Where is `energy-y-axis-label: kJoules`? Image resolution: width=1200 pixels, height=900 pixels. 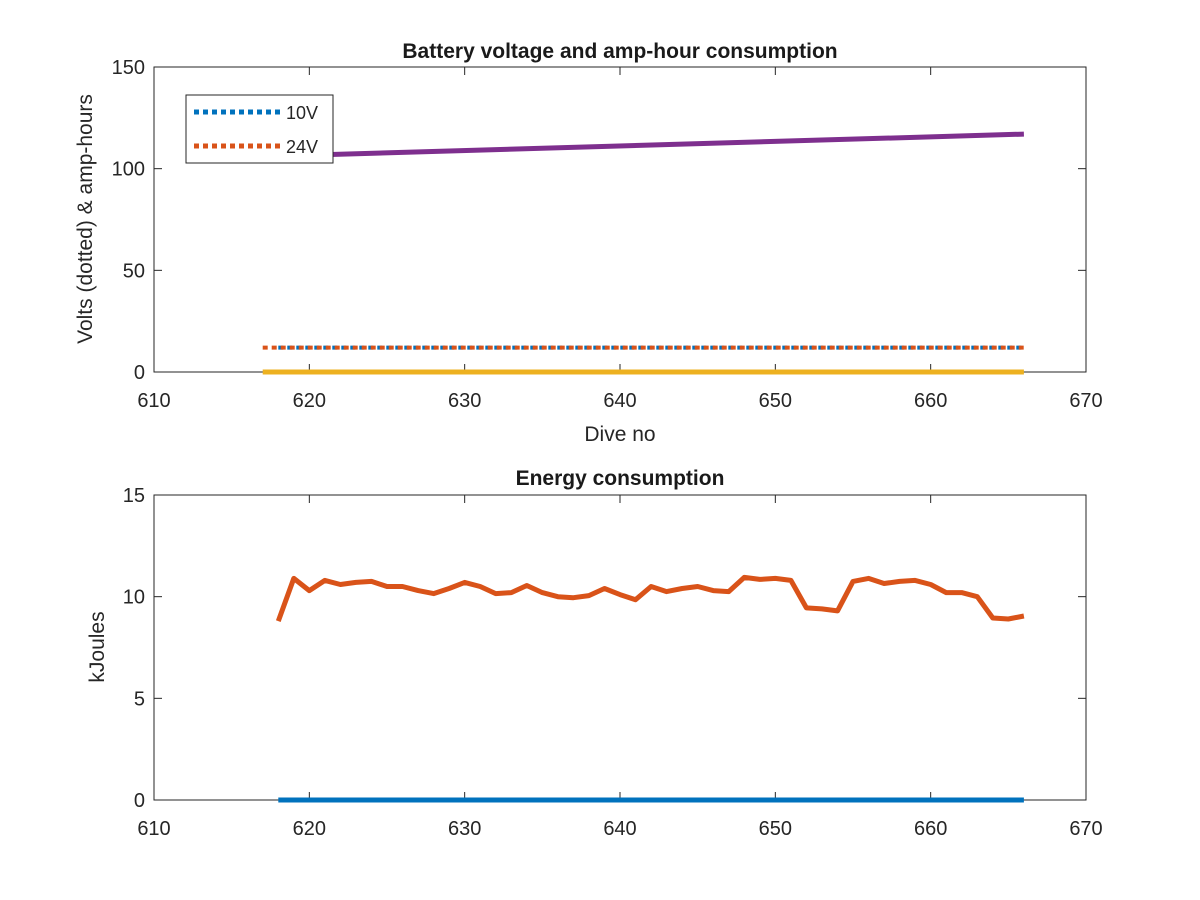
energy-y-axis-label: kJoules is located at coordinates (97, 646).